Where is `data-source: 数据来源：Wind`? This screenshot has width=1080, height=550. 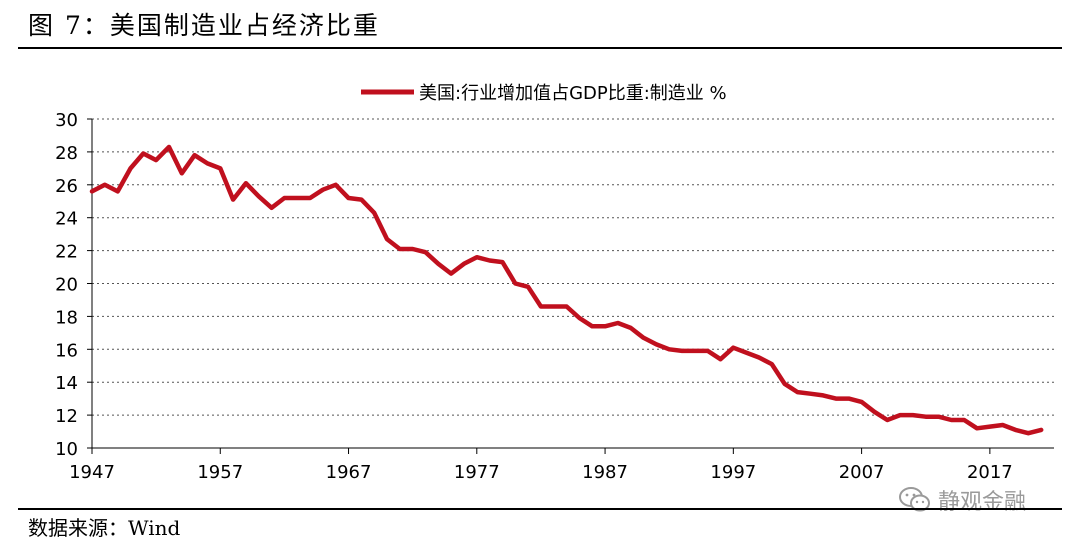 data-source: 数据来源：Wind is located at coordinates (104, 528).